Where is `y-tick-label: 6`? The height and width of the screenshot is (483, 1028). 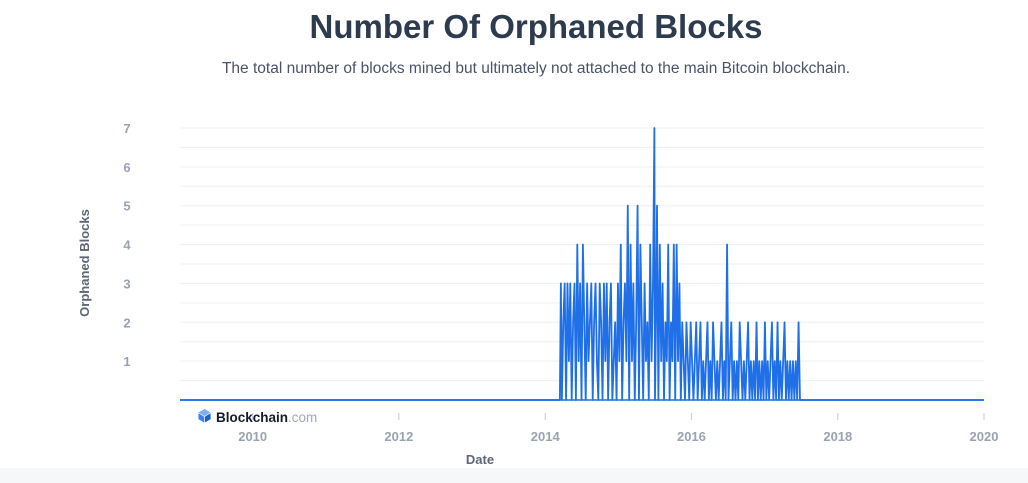 y-tick-label: 6 is located at coordinates (126, 167).